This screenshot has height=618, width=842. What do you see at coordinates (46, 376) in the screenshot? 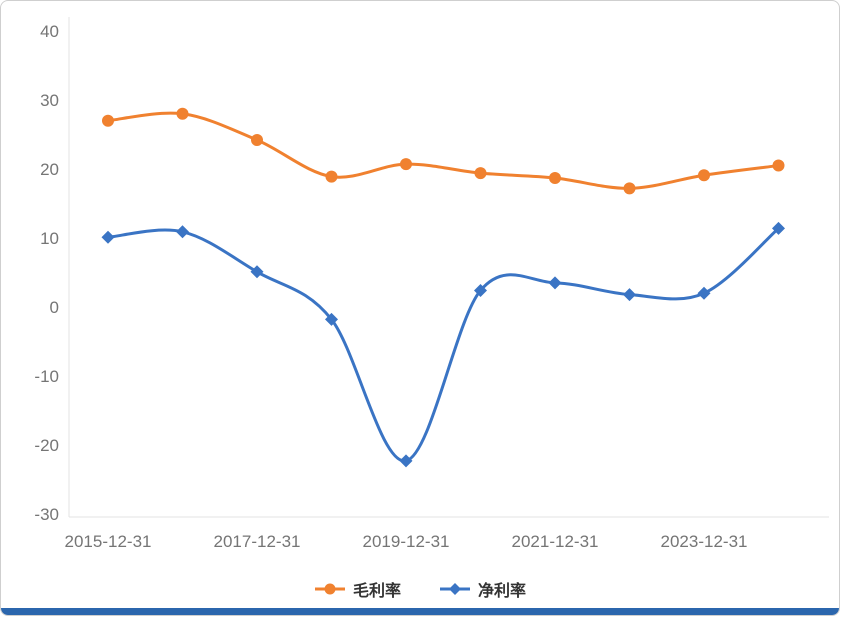
I see `y-tick-label: -10` at bounding box center [46, 376].